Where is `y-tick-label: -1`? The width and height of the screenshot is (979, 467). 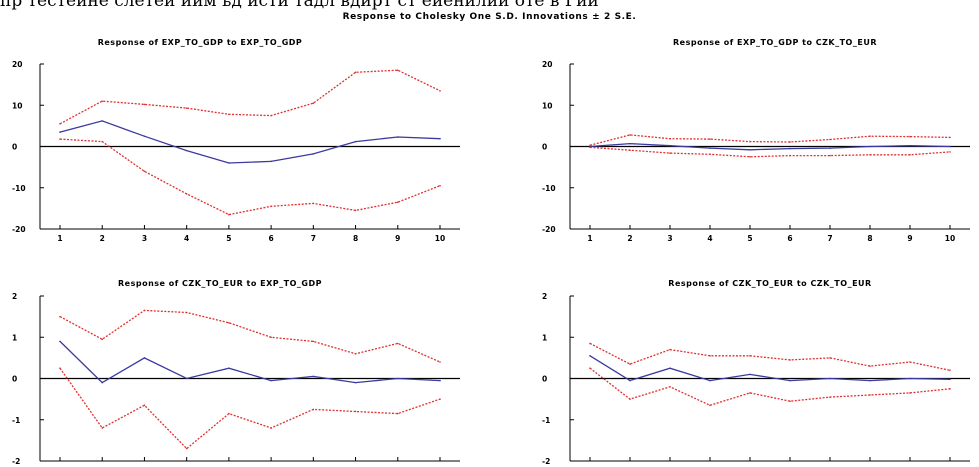
y-tick-label: -1 is located at coordinates (546, 420).